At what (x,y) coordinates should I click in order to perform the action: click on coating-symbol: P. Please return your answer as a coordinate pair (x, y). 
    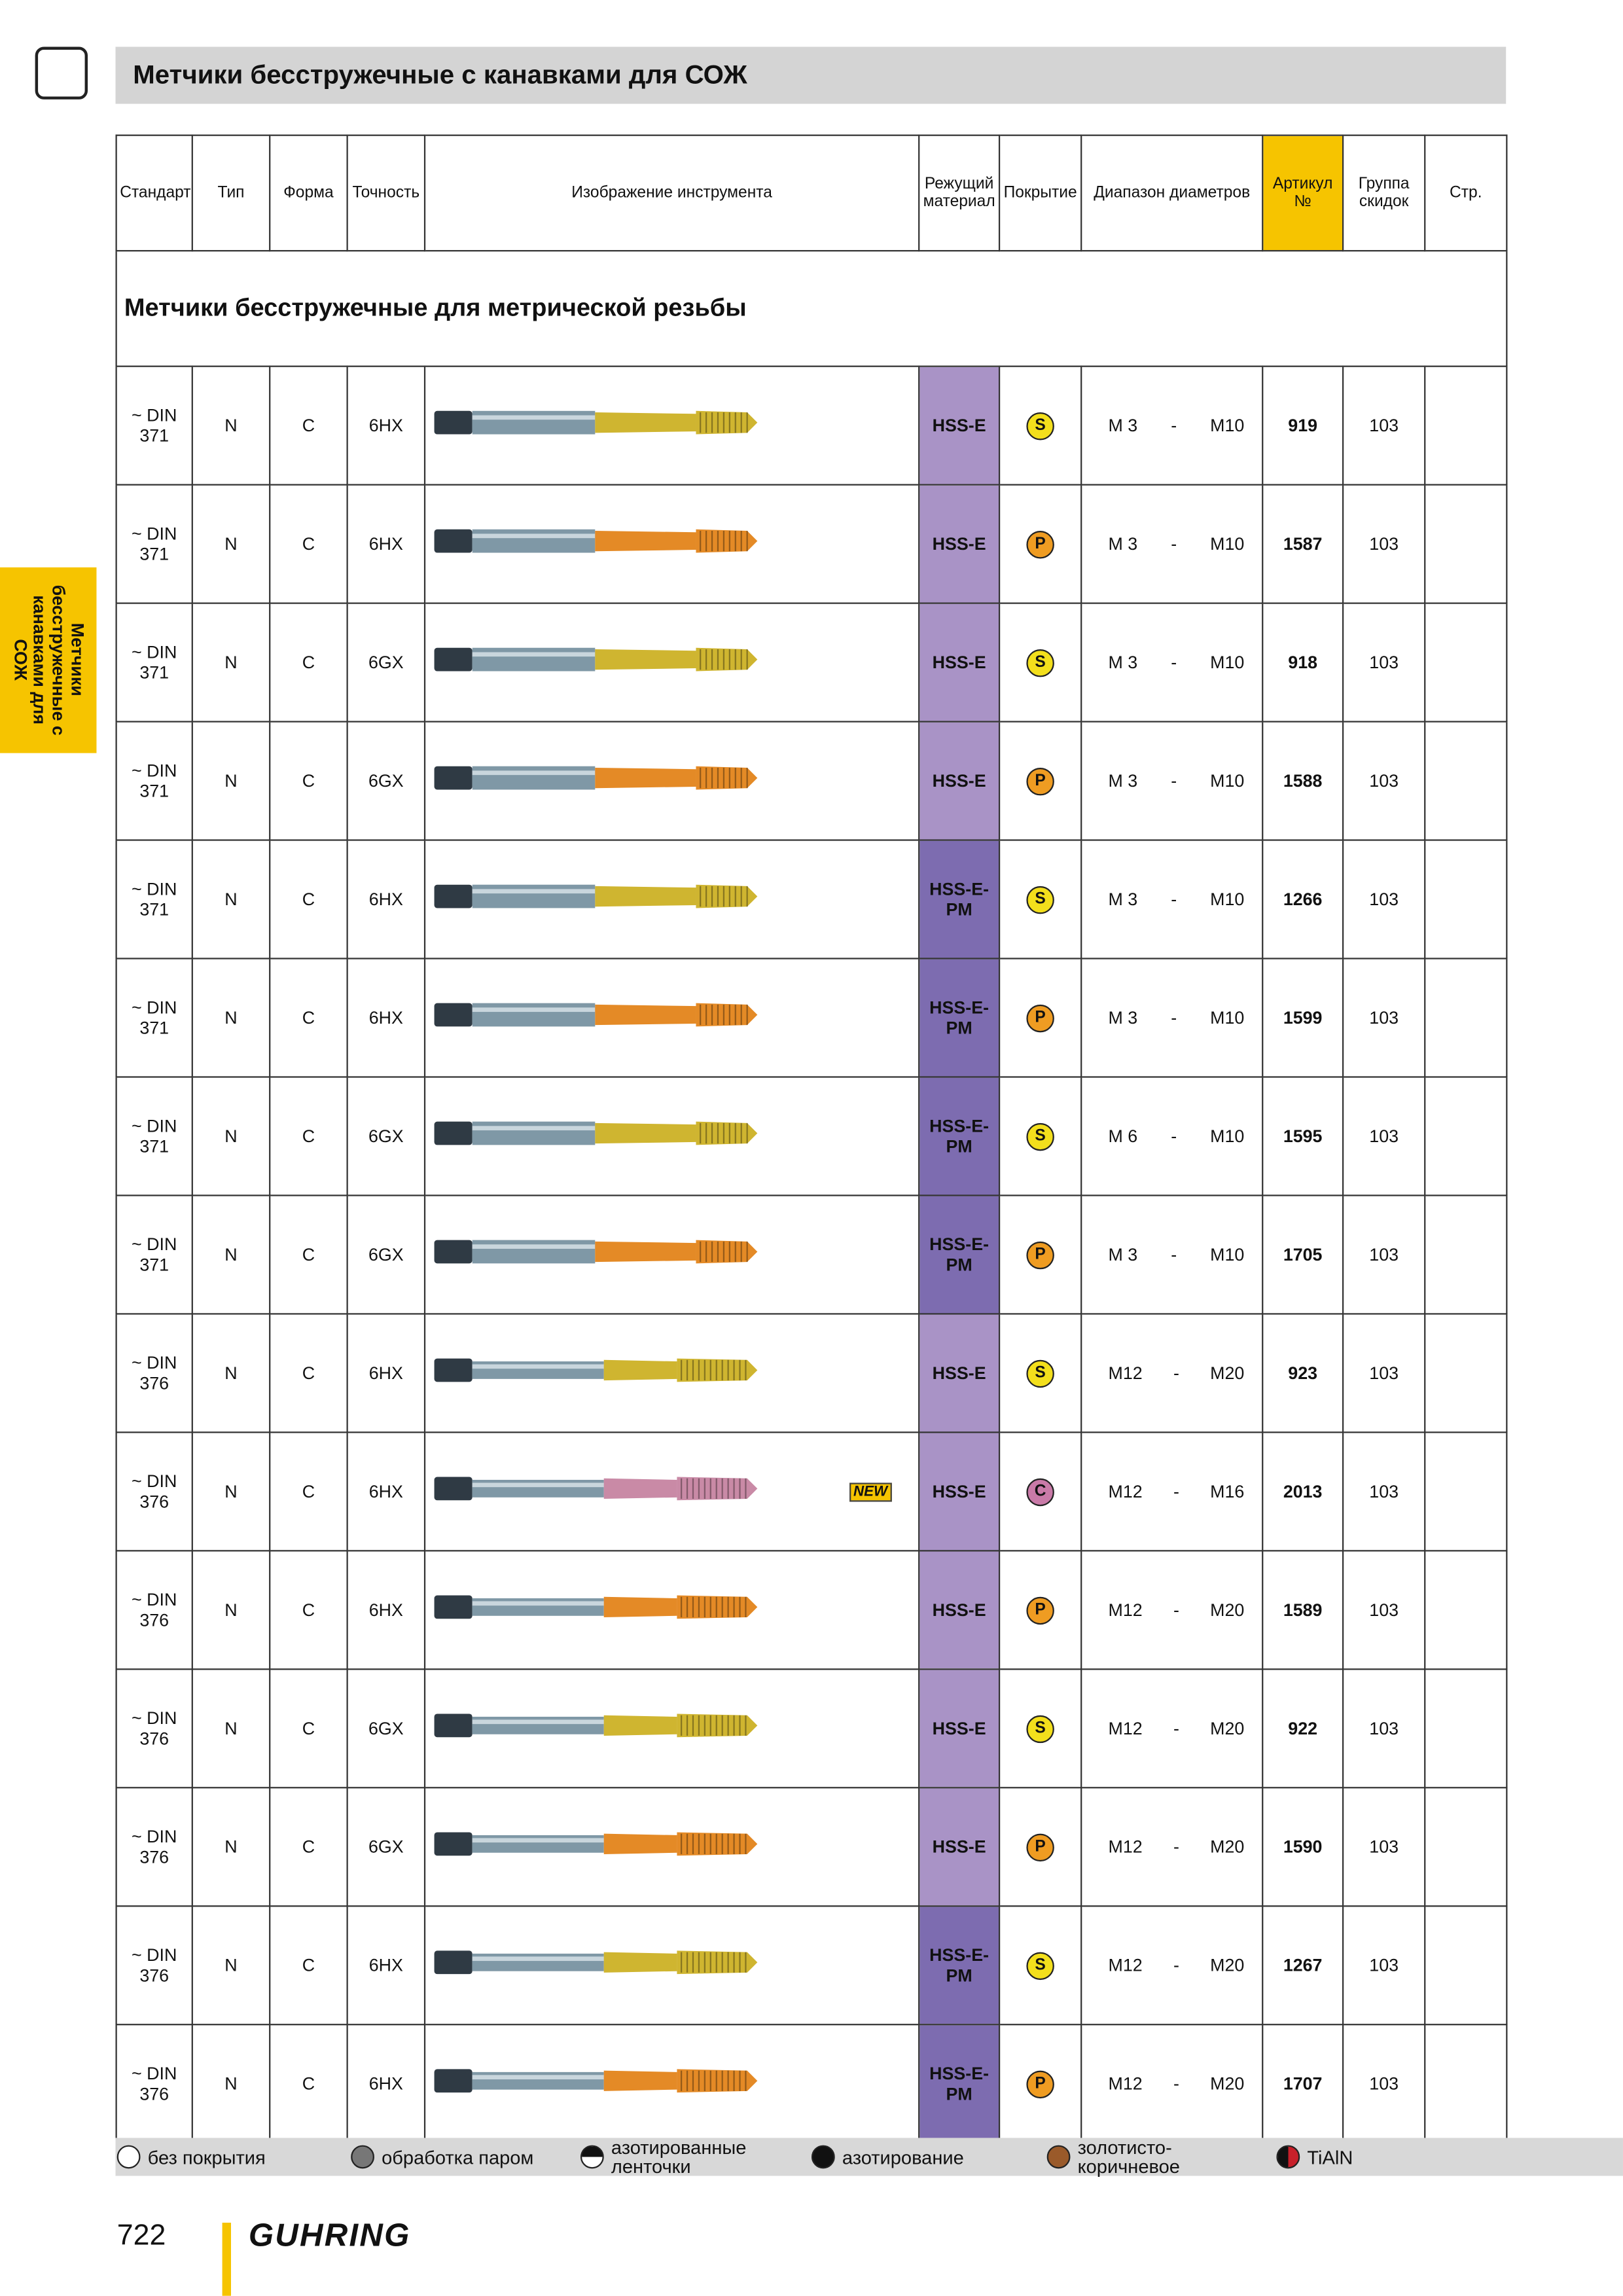
    Looking at the image, I should click on (1040, 543).